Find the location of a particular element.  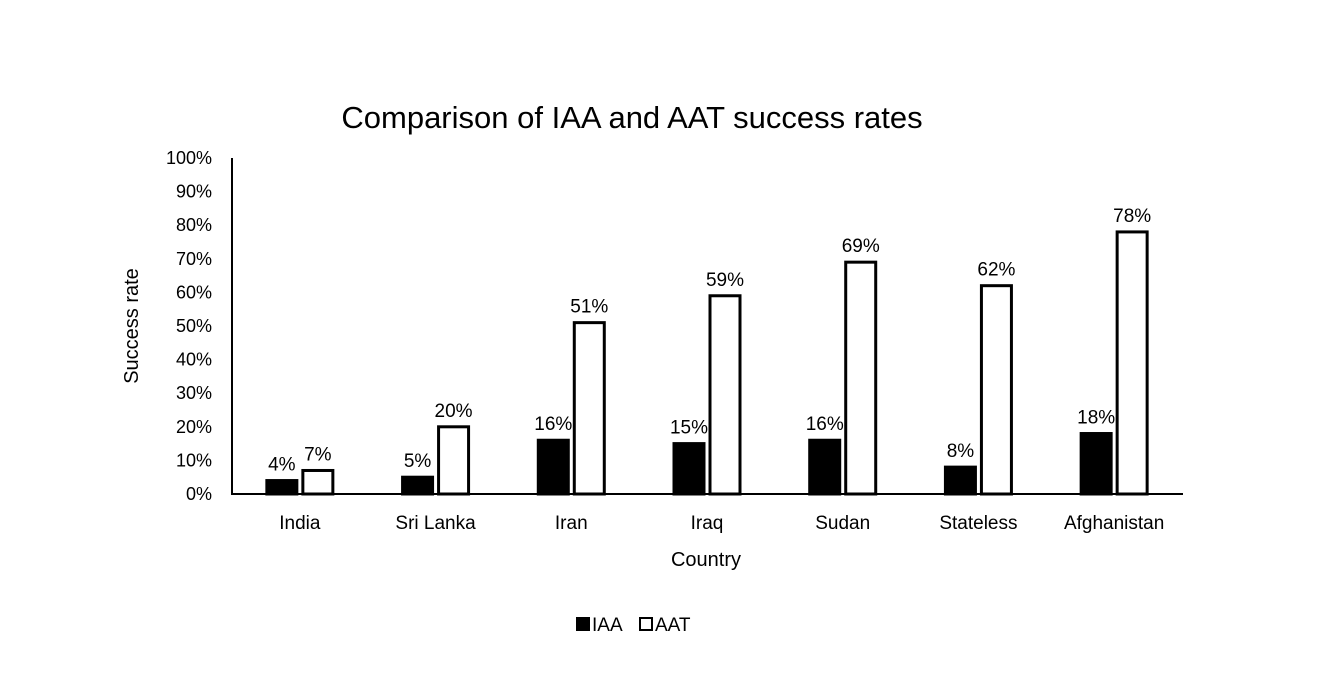

bar-aat-sri-lanka is located at coordinates (454, 460).